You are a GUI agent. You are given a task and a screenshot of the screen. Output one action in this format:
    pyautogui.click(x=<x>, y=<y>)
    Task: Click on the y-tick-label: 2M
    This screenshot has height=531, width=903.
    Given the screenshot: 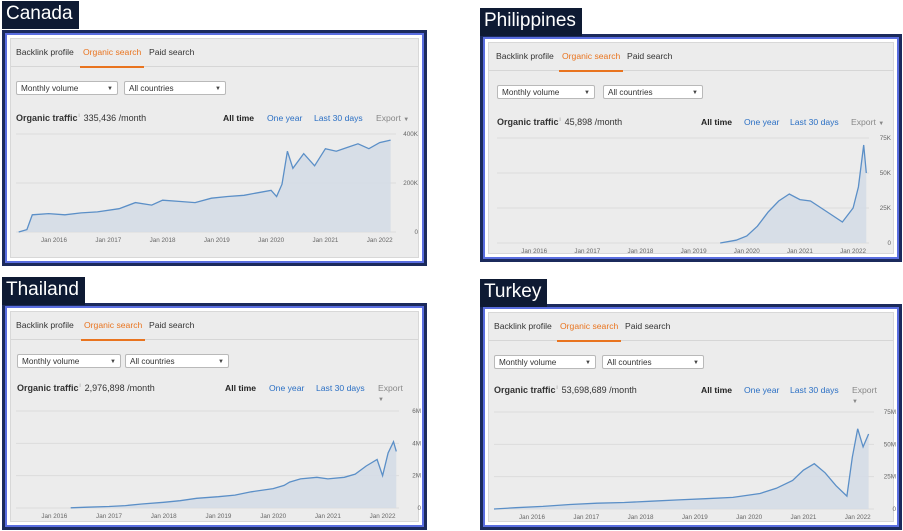 What is the action you would take?
    pyautogui.click(x=416, y=476)
    